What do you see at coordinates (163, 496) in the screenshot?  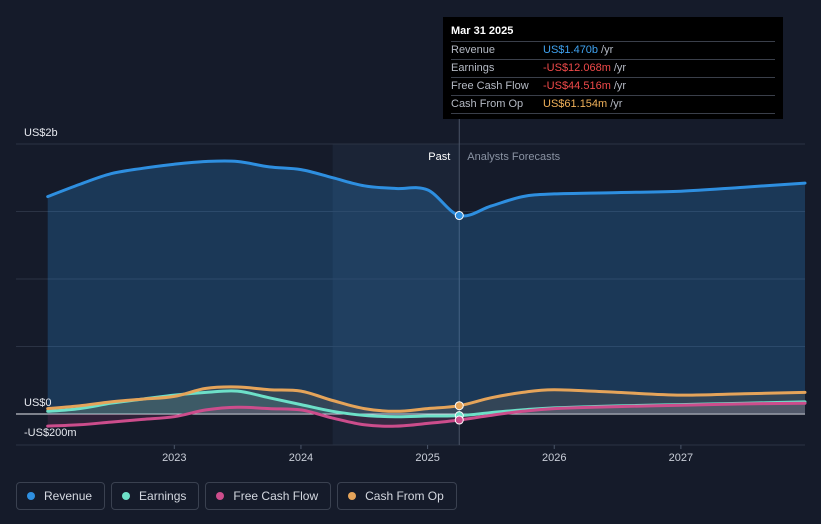 I see `legend-label: Earnings` at bounding box center [163, 496].